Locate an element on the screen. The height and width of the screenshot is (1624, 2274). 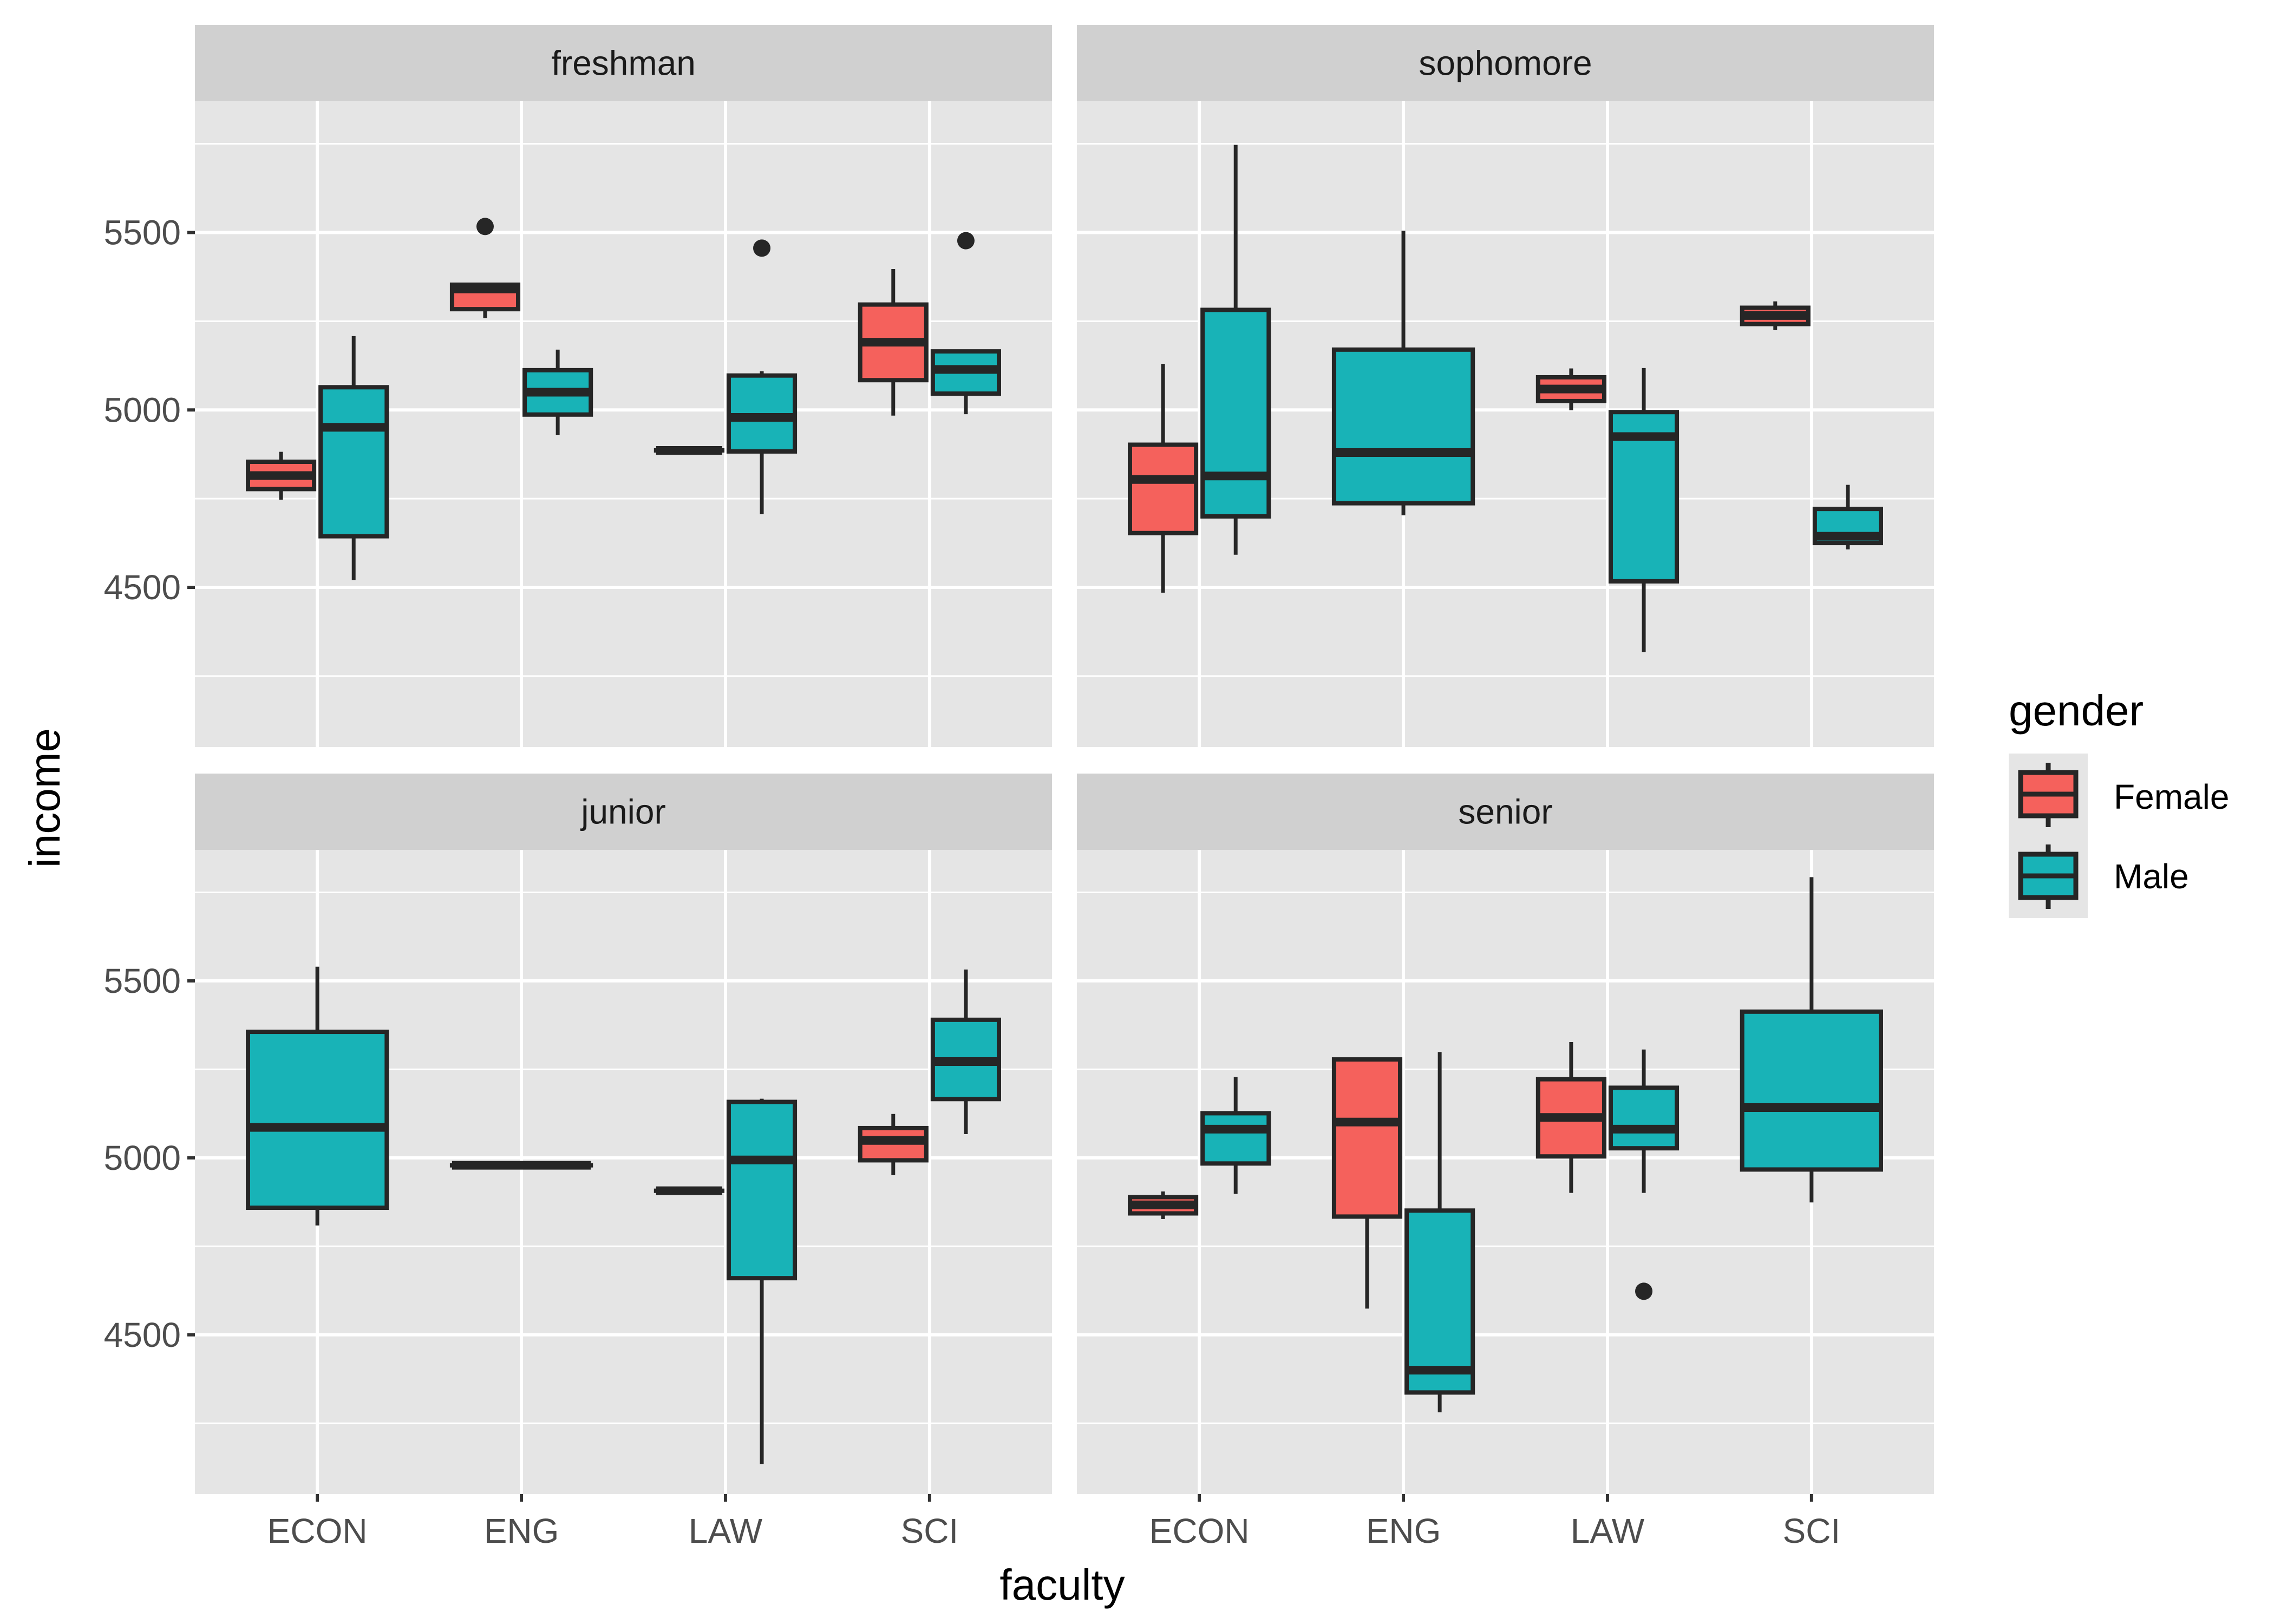
panel-background is located at coordinates (1506, 1172).